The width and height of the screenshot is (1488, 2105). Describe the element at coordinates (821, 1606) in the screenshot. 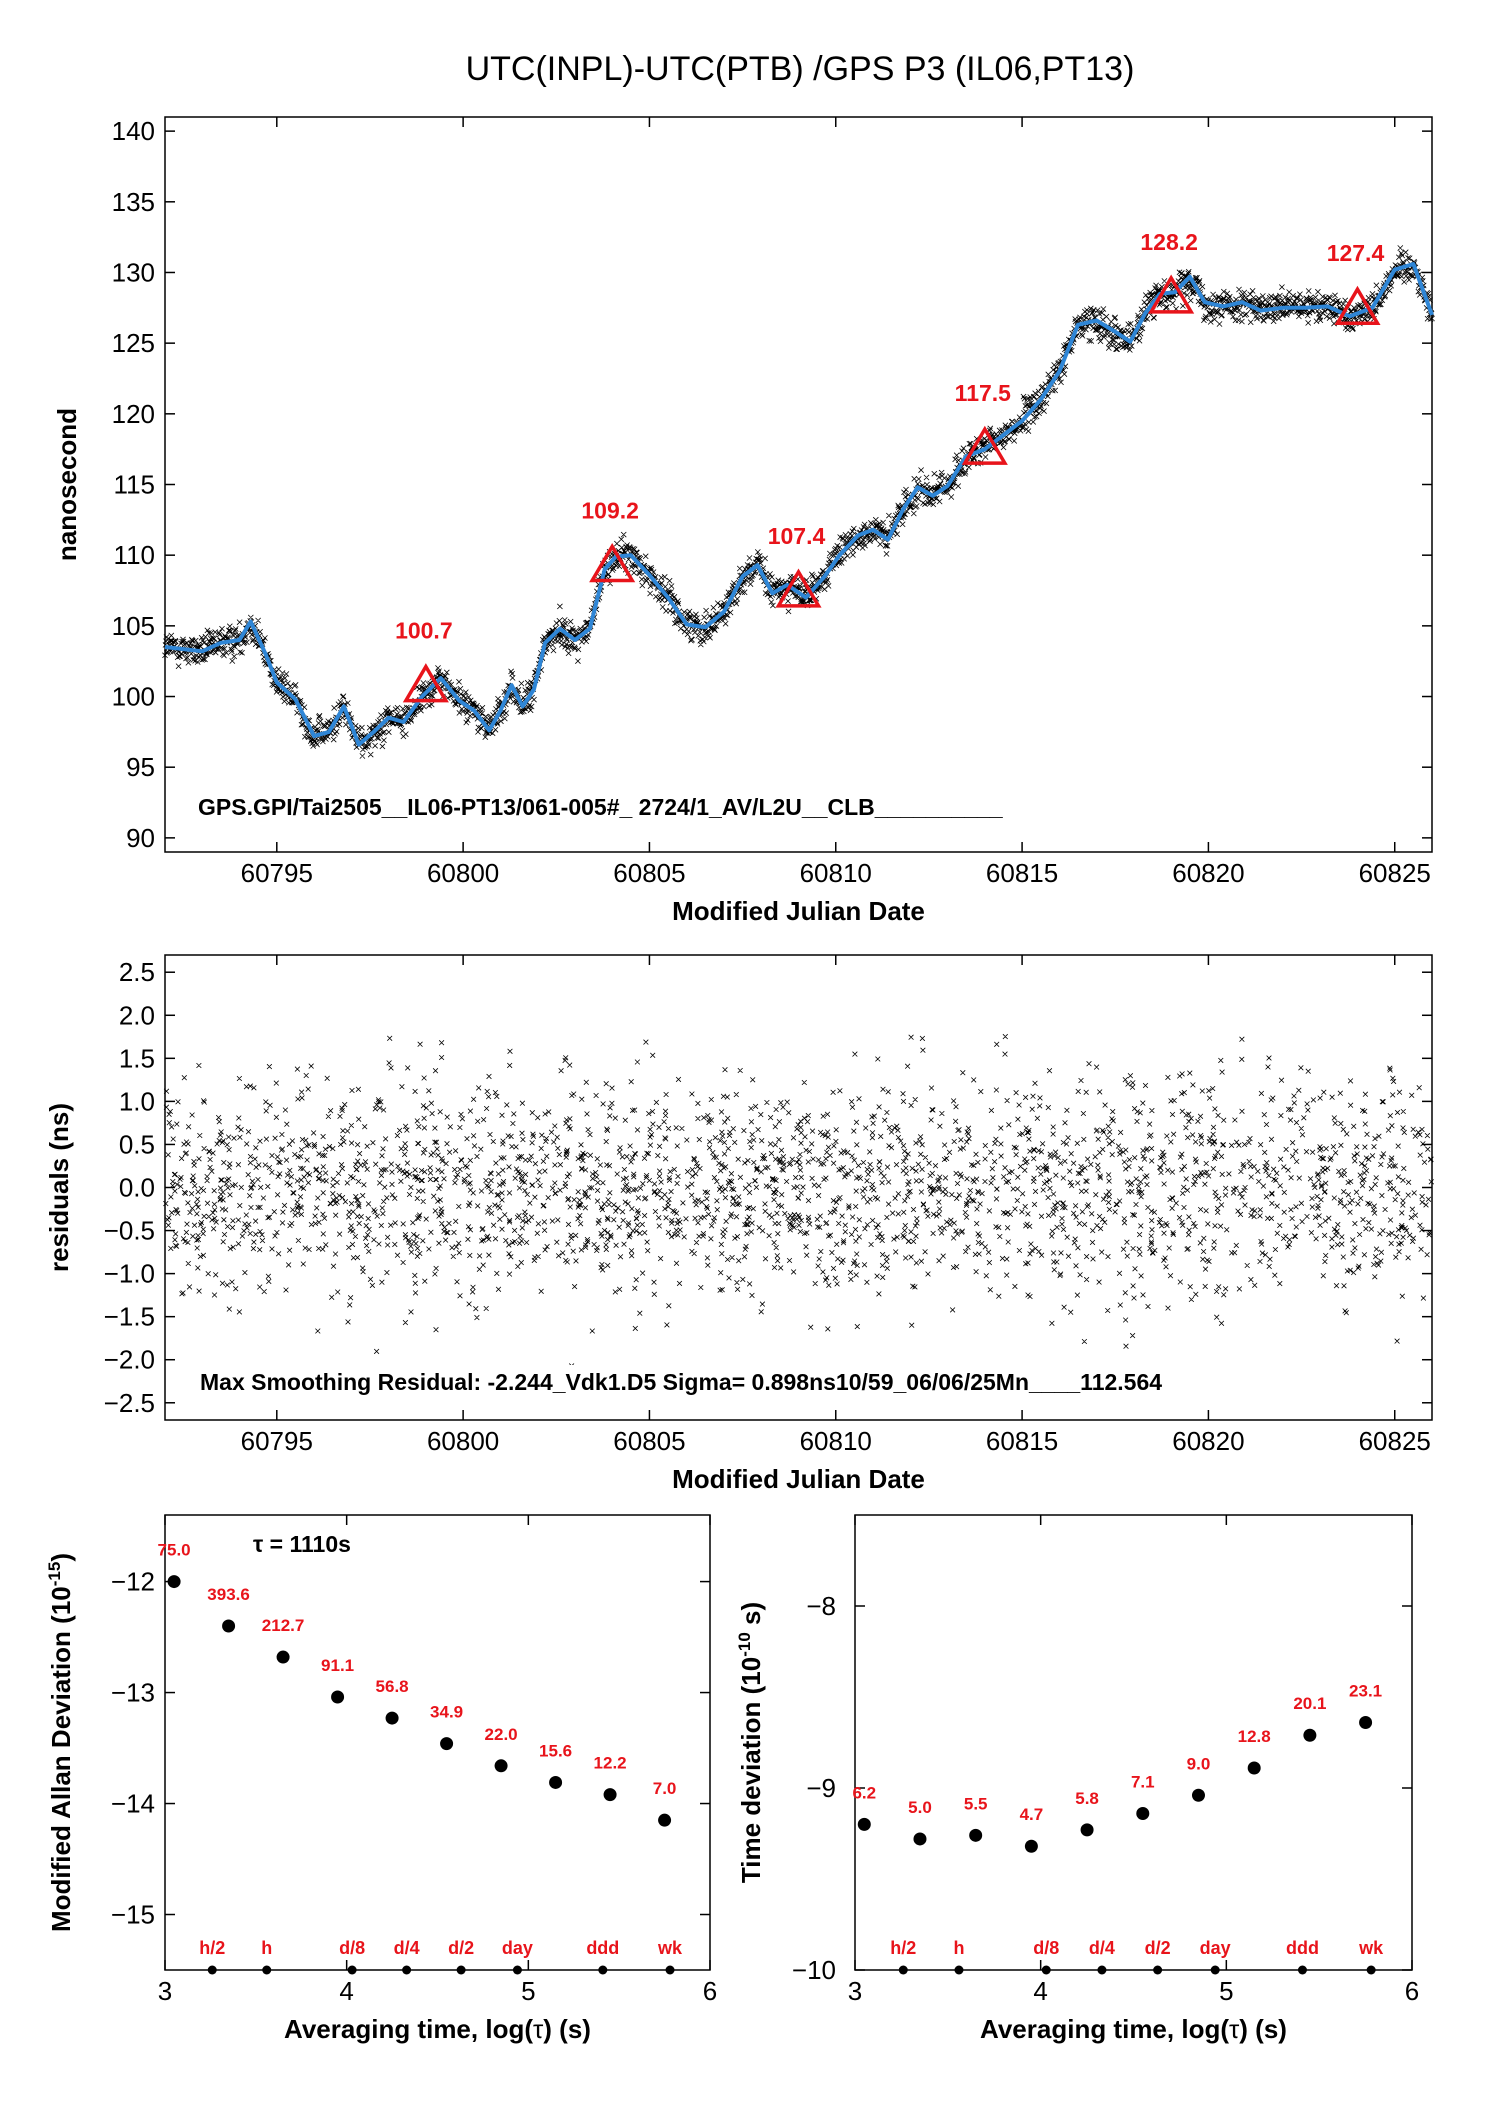

I see `y-tick-label: −8` at that location.